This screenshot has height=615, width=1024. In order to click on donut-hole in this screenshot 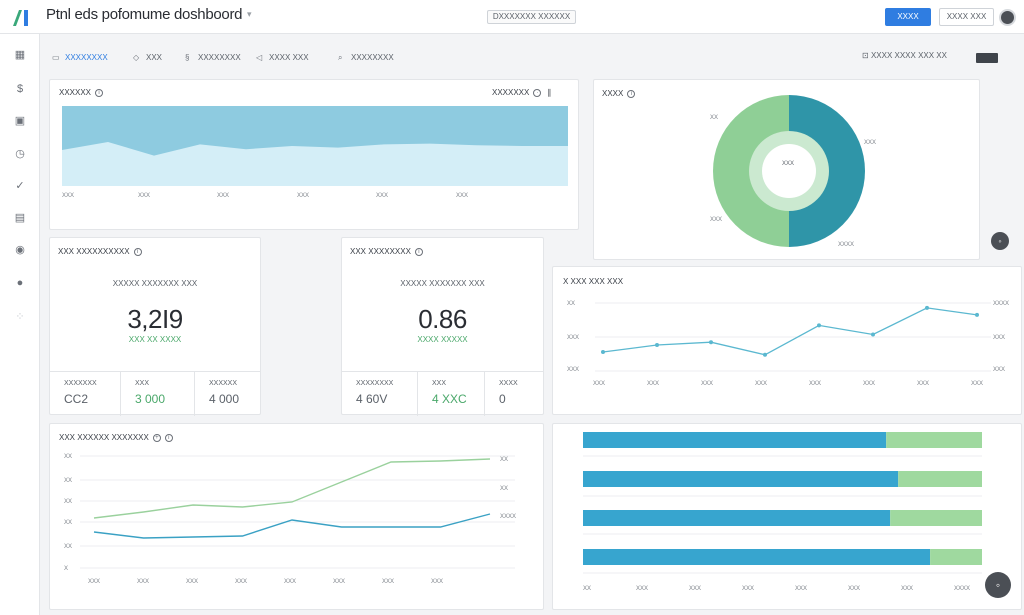, I will do `click(789, 171)`.